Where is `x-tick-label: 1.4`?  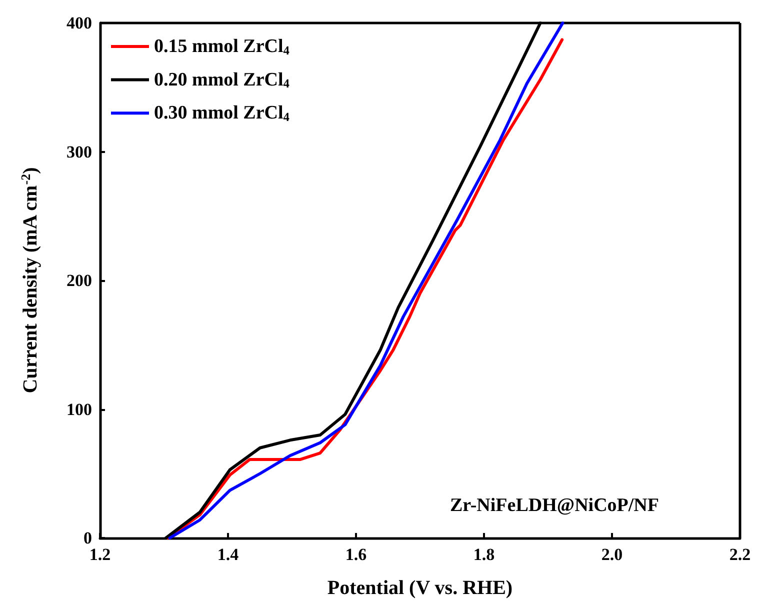
x-tick-label: 1.4 is located at coordinates (228, 554).